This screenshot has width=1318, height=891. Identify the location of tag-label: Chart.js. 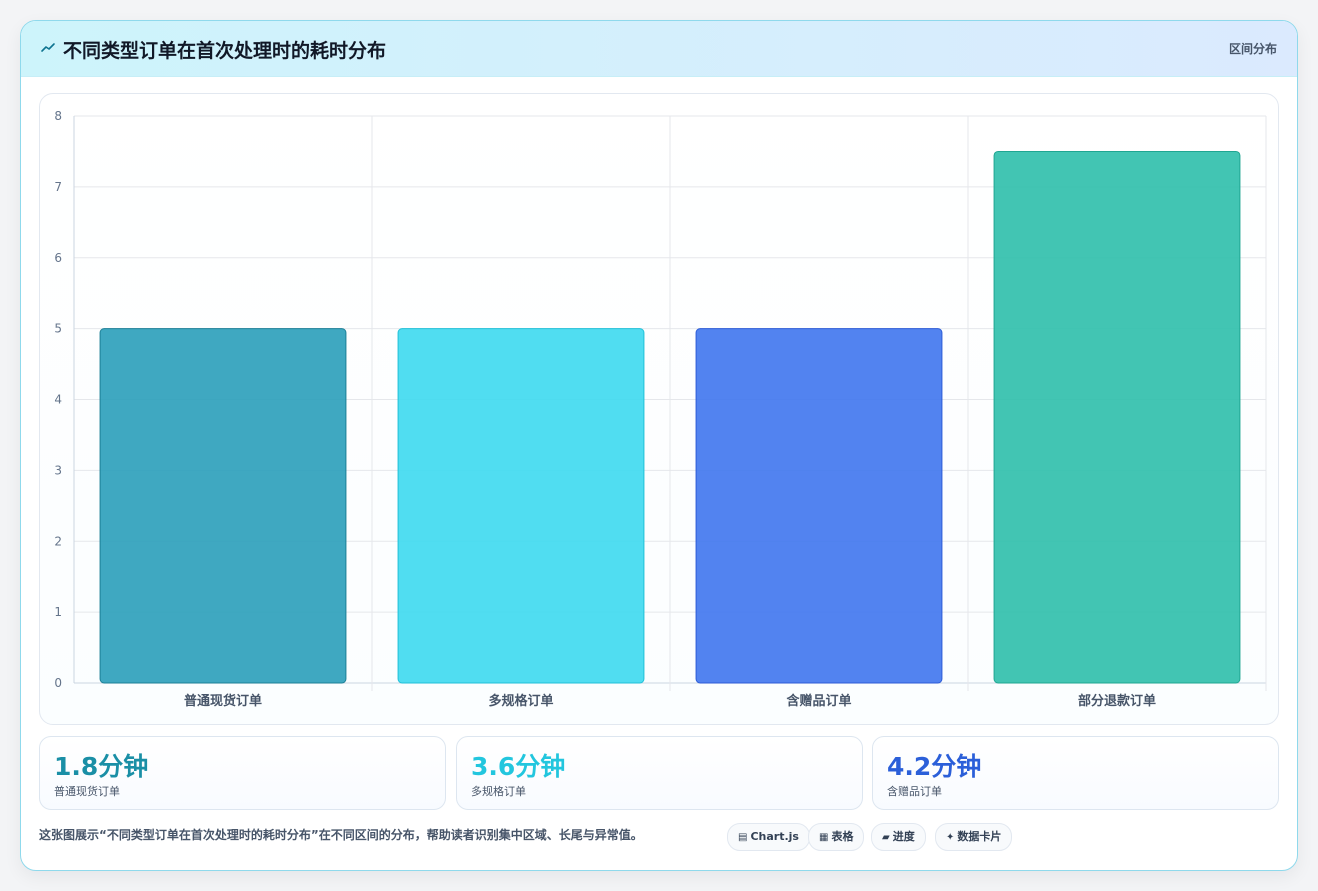
(774, 836).